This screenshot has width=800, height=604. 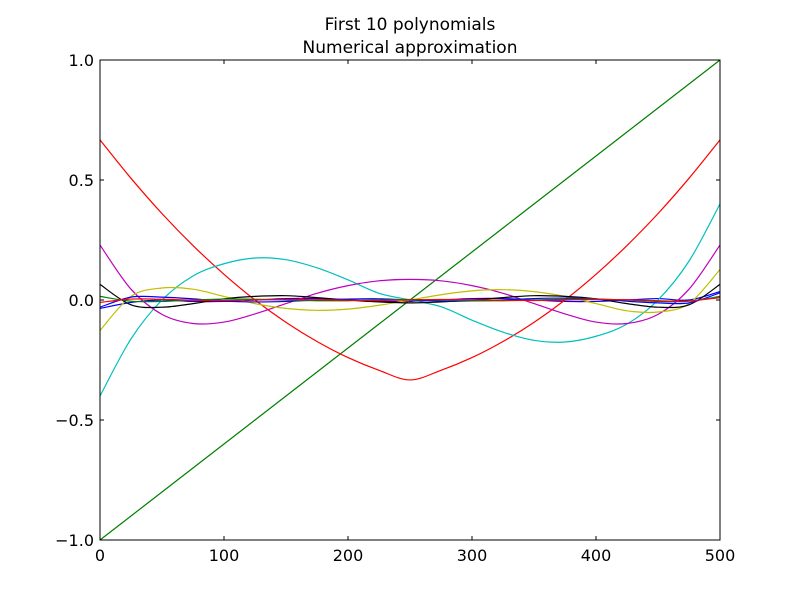 I want to click on x-tick-label: 200, so click(x=348, y=555).